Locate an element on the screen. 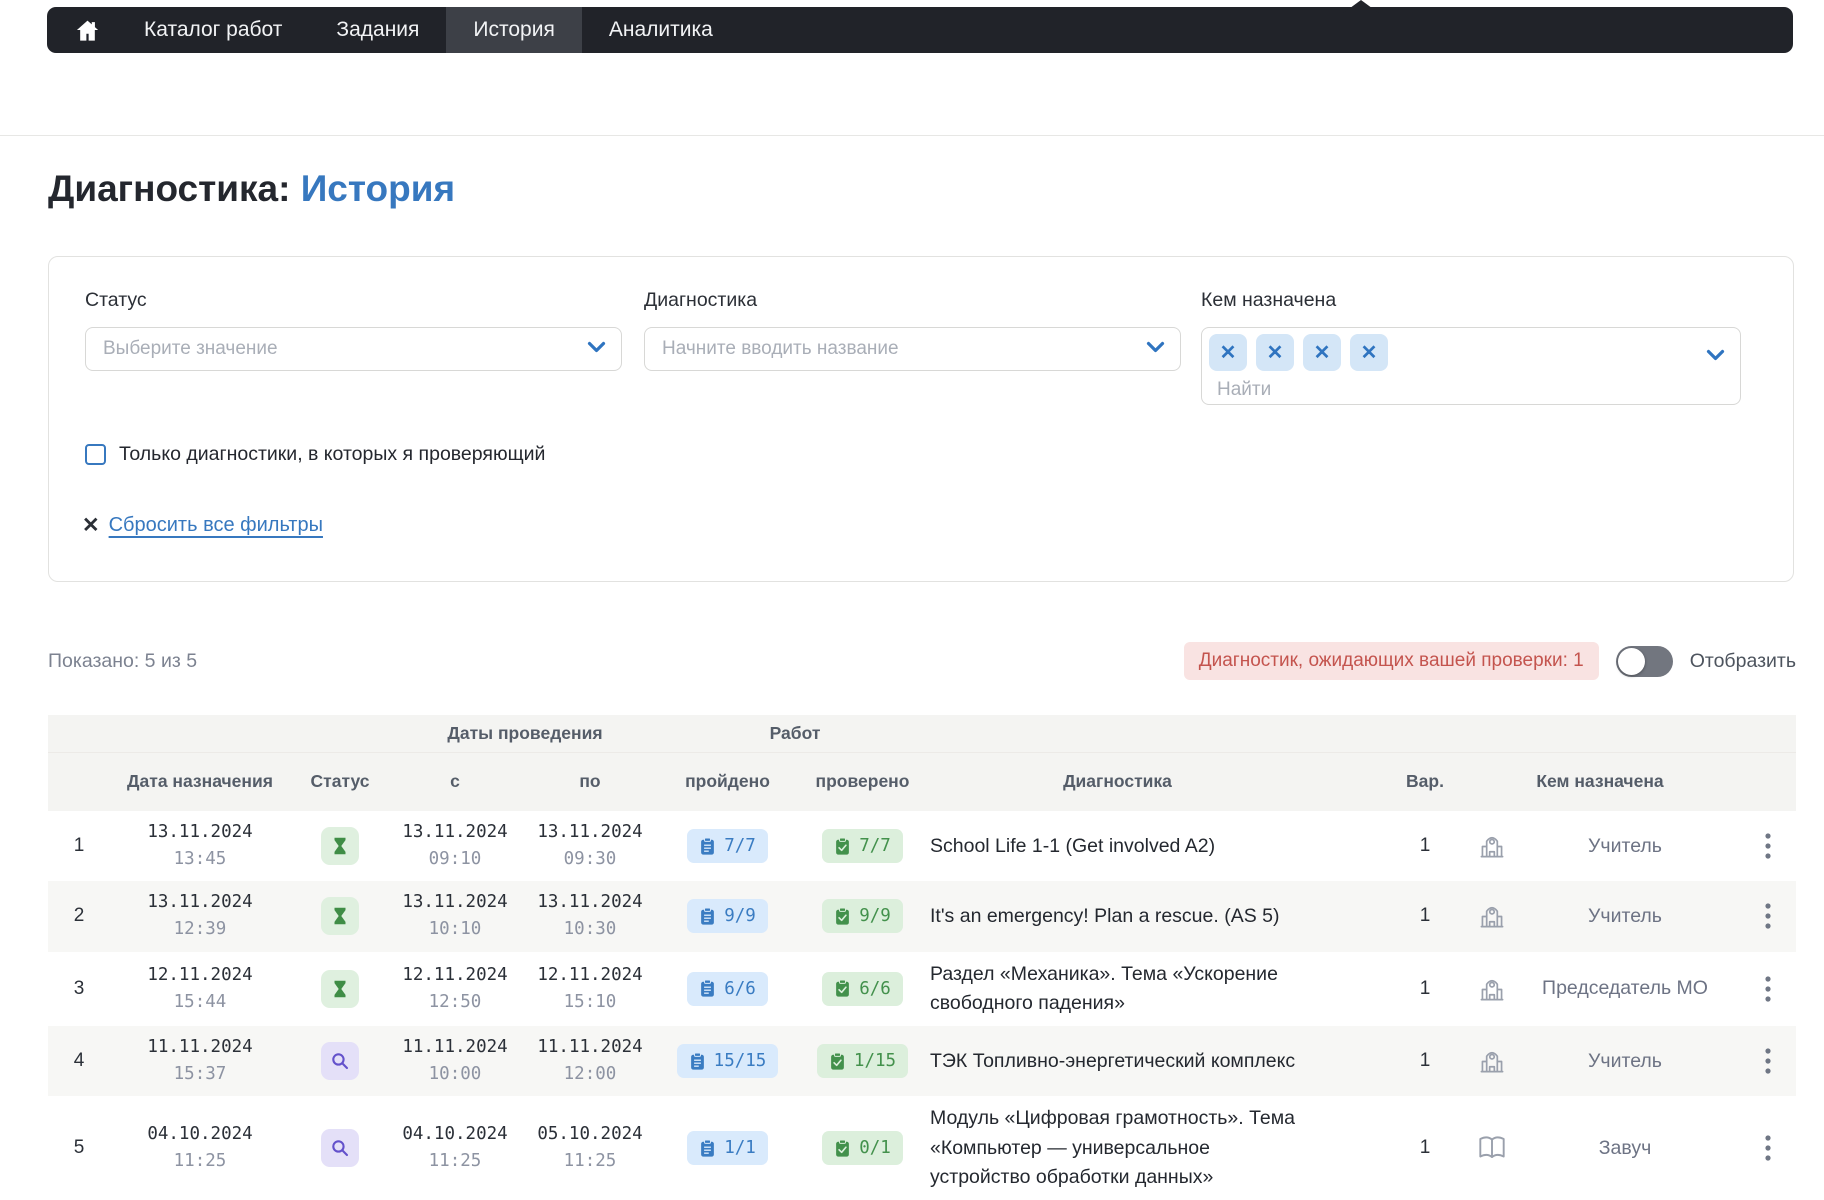  diagnostic-filter-label: Диагностика is located at coordinates (701, 300).